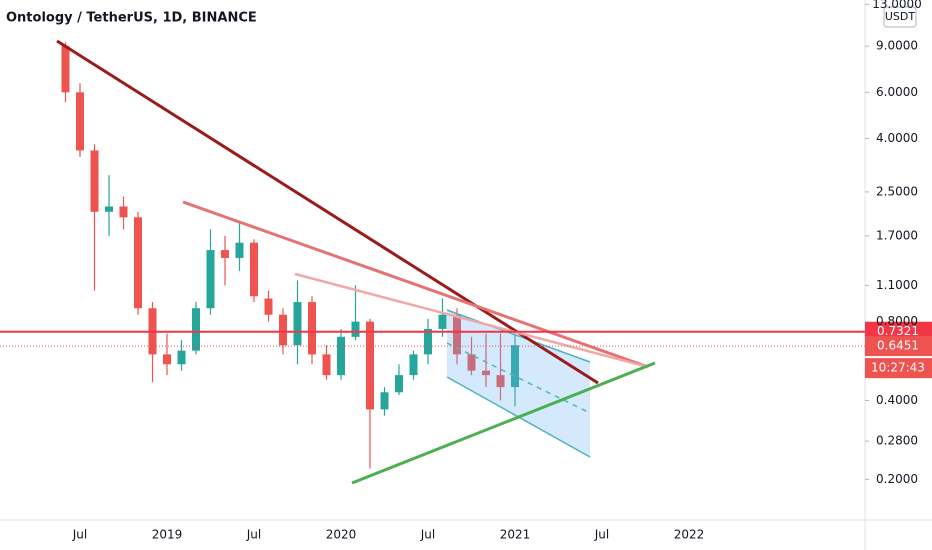 The width and height of the screenshot is (932, 550). What do you see at coordinates (897, 441) in the screenshot?
I see `y-tick-label: 0.2800` at bounding box center [897, 441].